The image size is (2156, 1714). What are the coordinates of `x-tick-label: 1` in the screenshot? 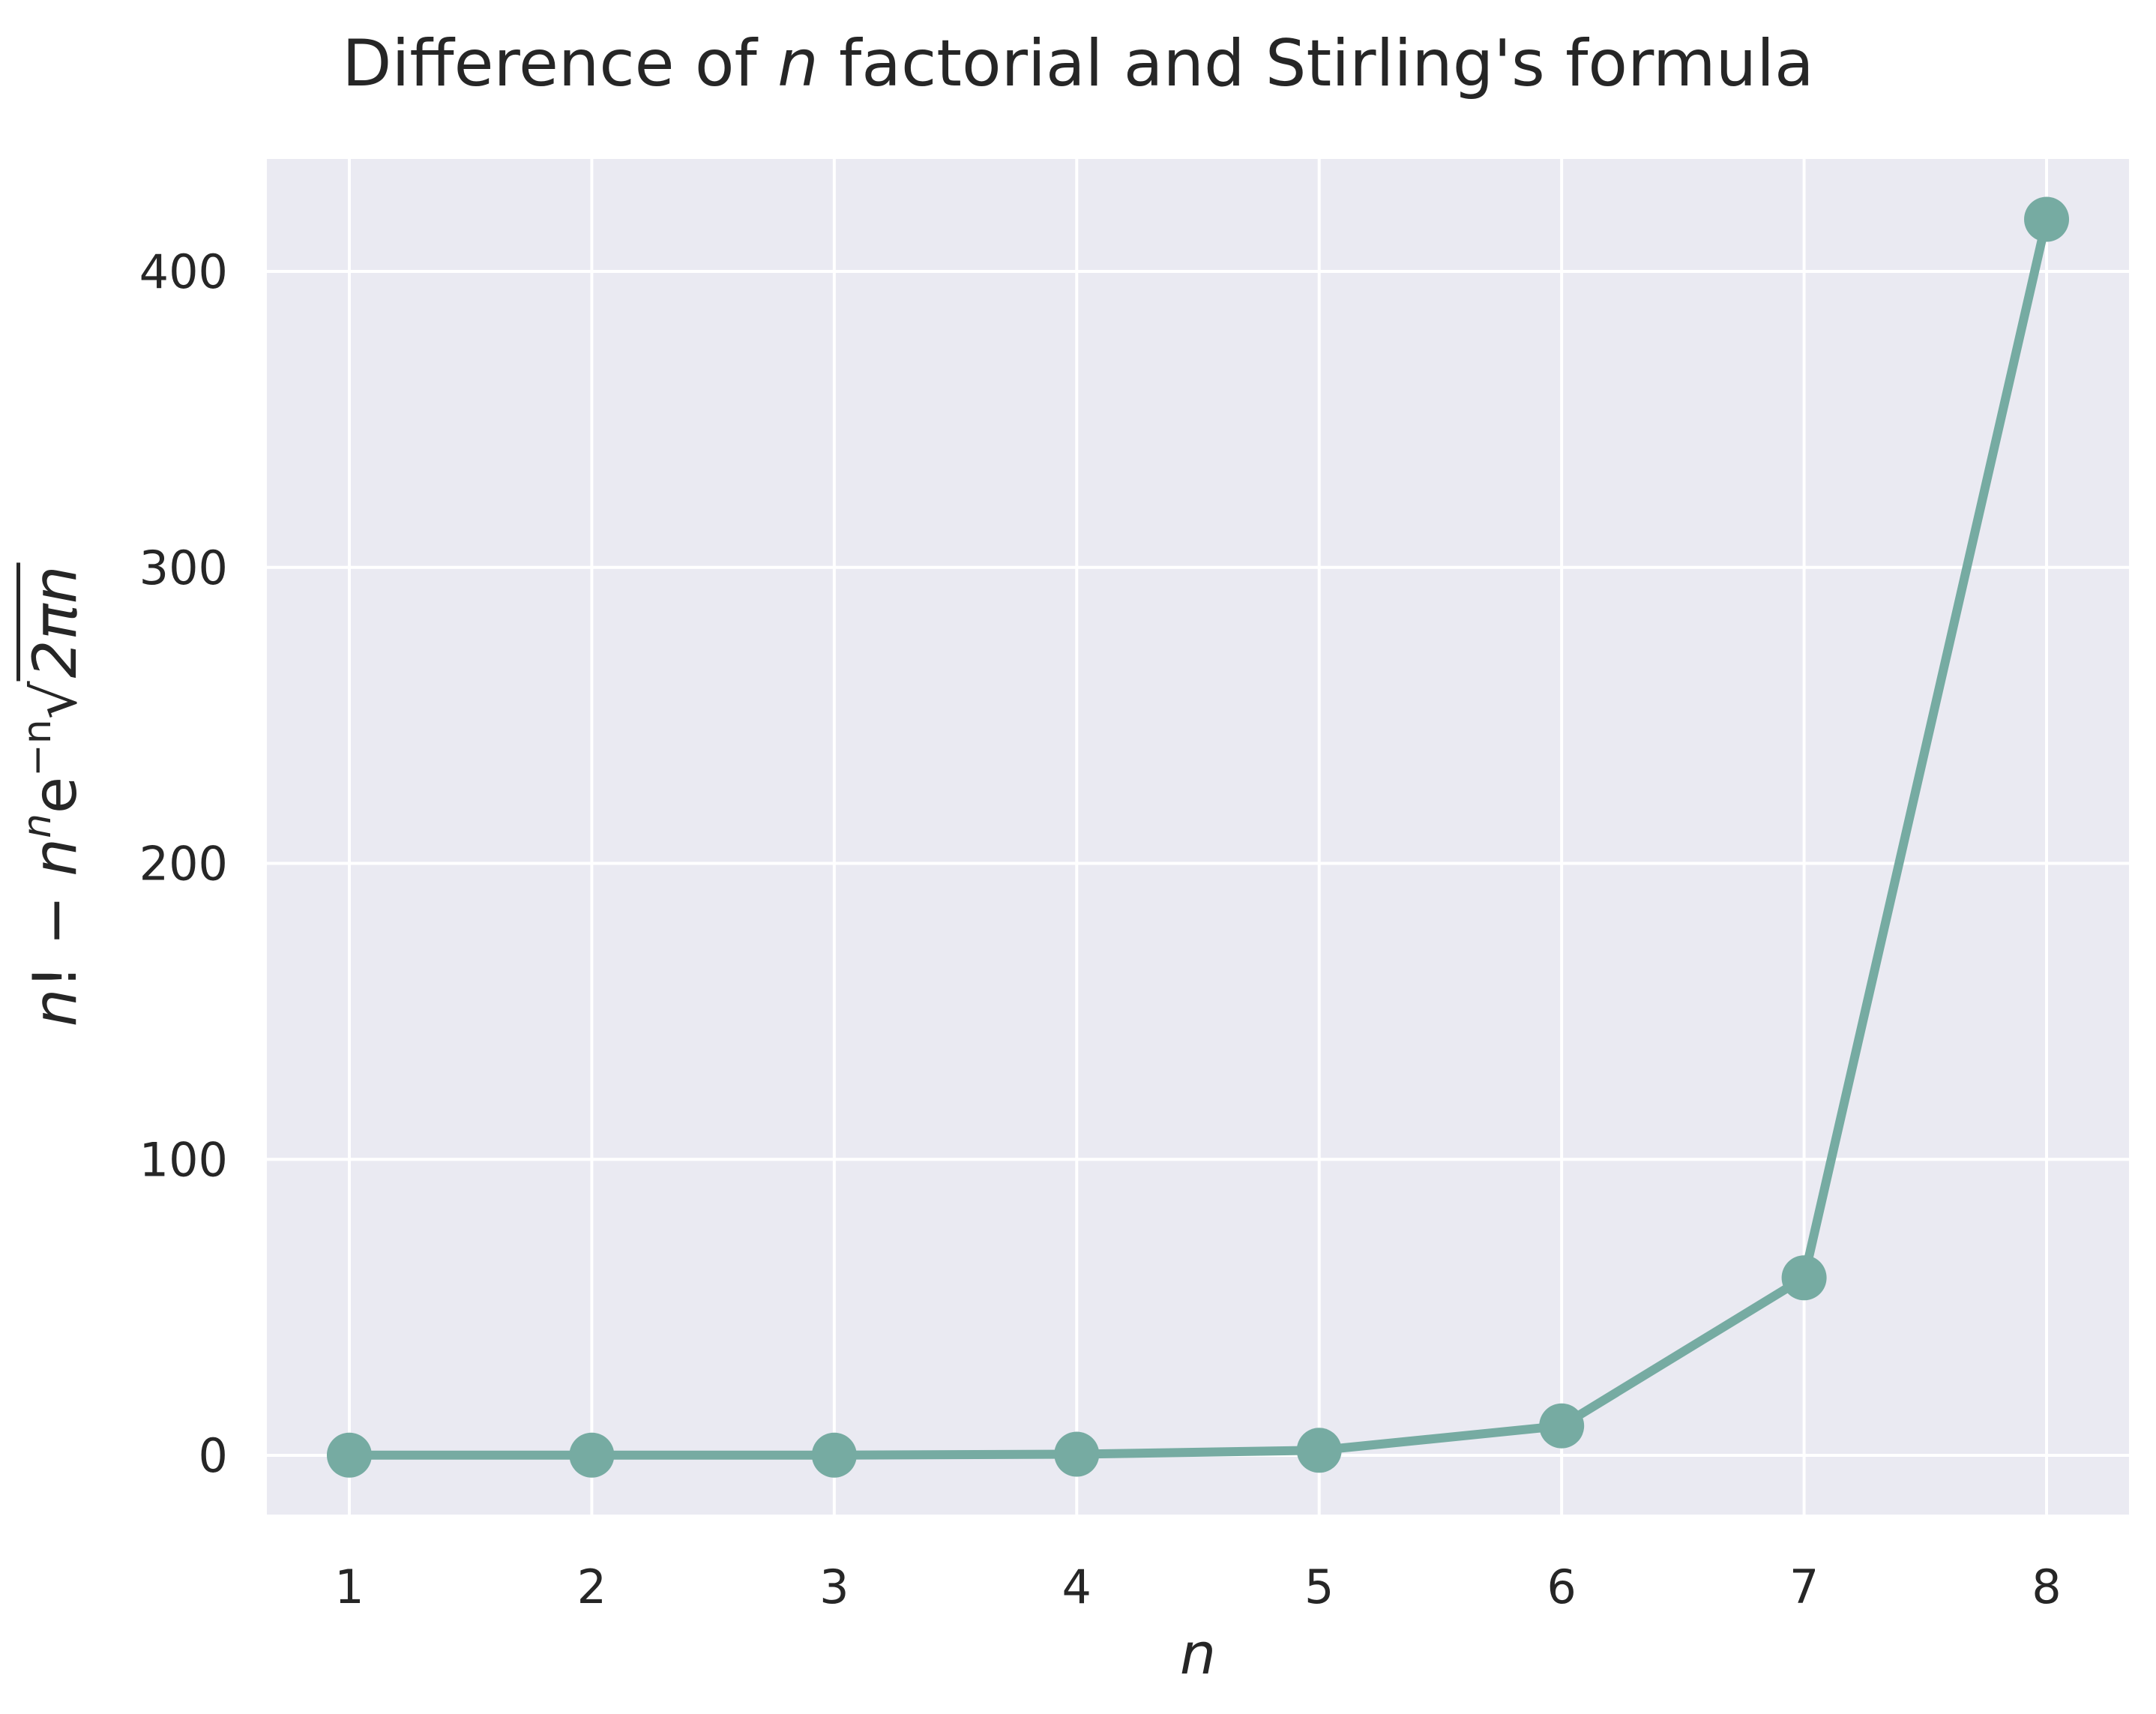 It's located at (349, 1587).